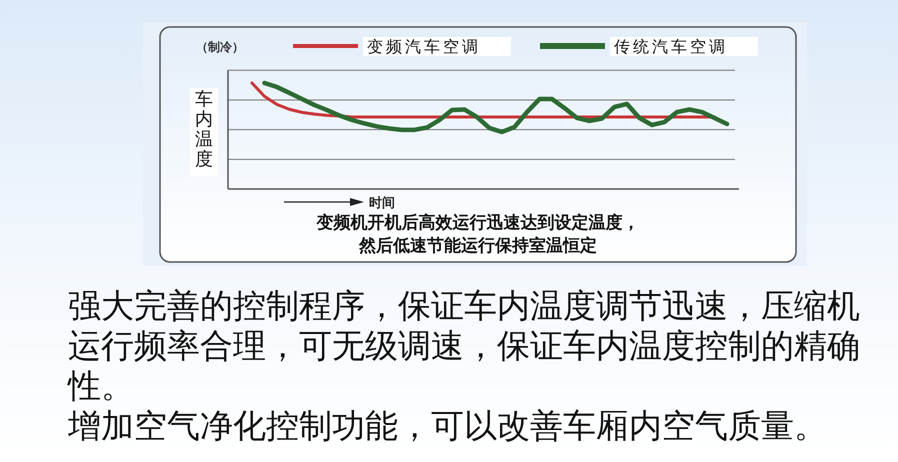 The height and width of the screenshot is (462, 898). I want to click on y-axis-title: 车内温度, so click(204, 129).